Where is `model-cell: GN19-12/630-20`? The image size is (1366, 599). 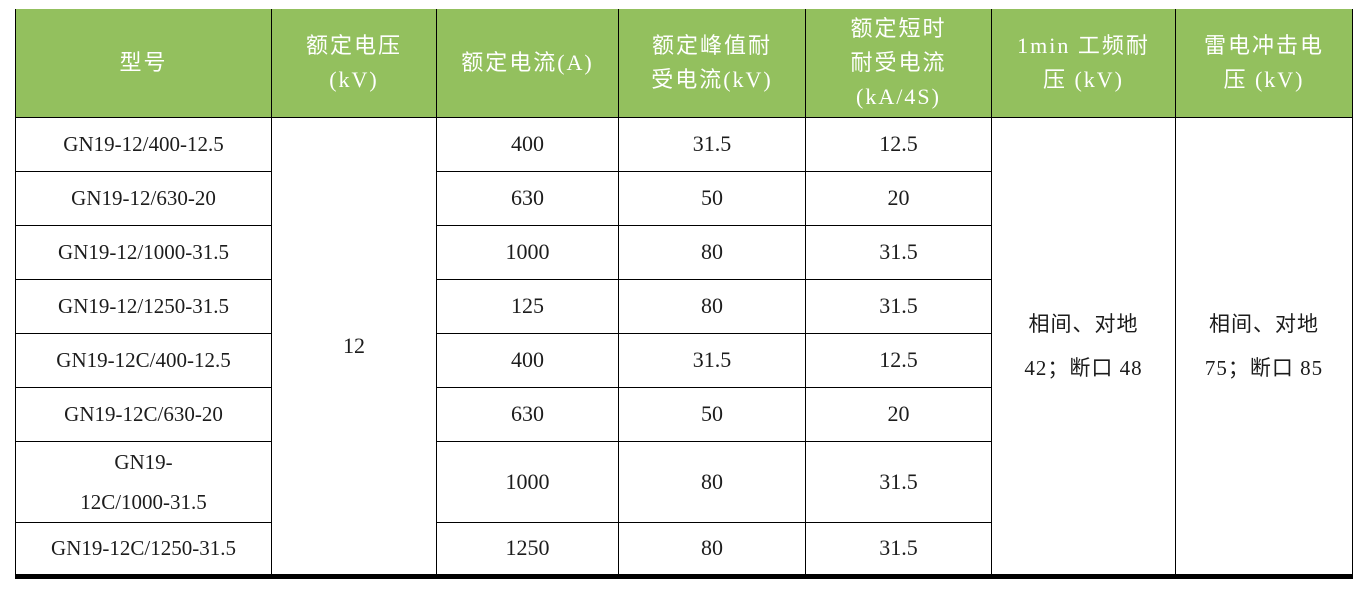
model-cell: GN19-12/630-20 is located at coordinates (143, 198).